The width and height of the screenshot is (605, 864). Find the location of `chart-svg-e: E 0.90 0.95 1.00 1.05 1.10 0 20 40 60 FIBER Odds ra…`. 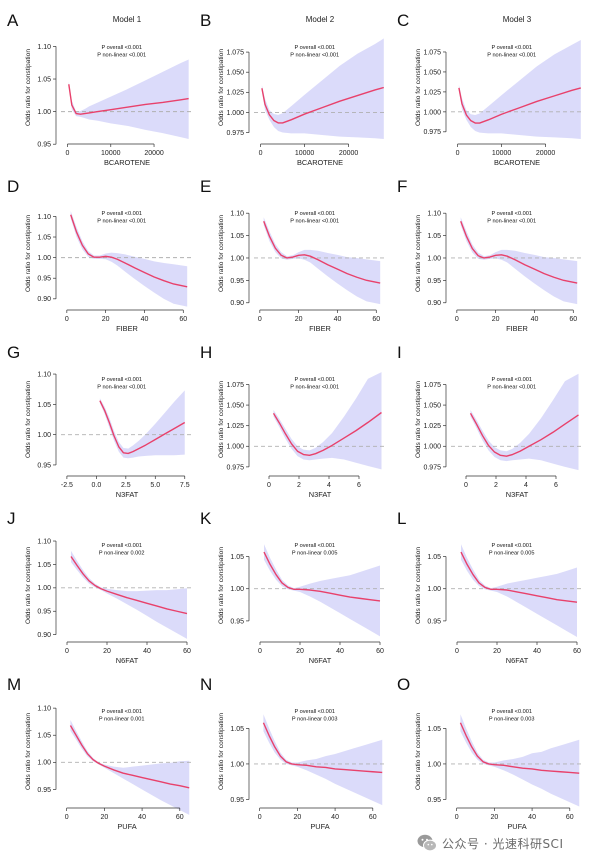

chart-svg-e: E 0.90 0.95 1.00 1.05 1.10 0 20 40 60 FIBER Odds ra… is located at coordinates (293, 255).